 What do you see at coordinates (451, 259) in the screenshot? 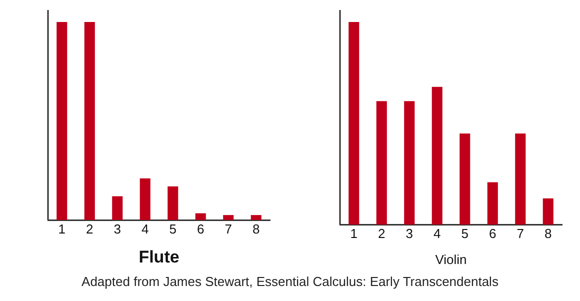
I see `text: Violin` at bounding box center [451, 259].